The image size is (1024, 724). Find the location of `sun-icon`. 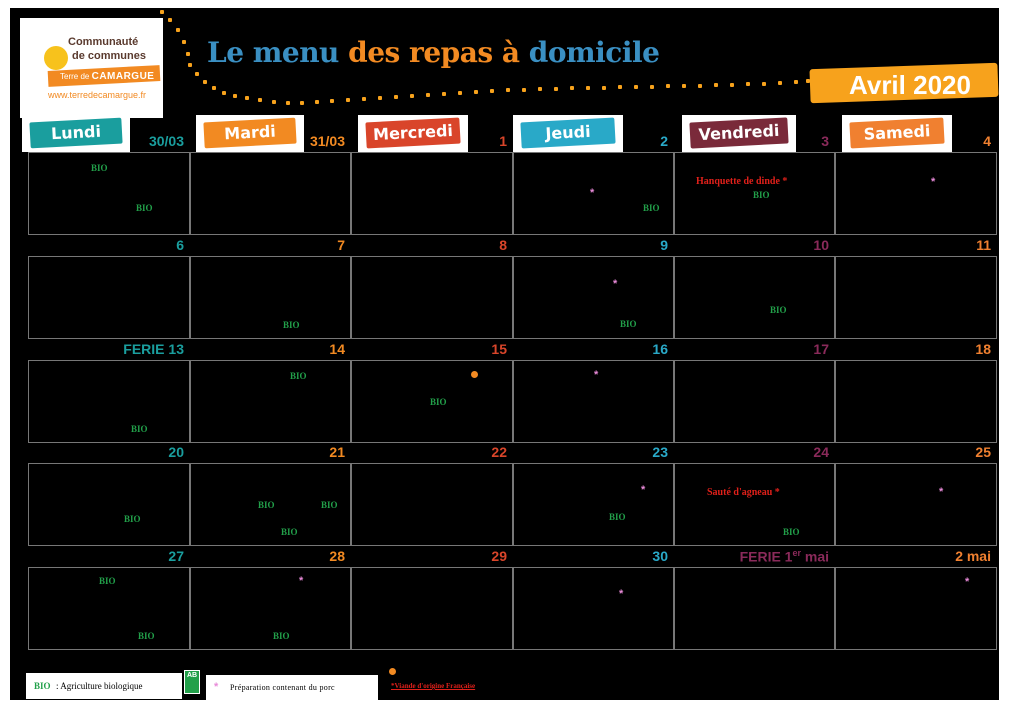

sun-icon is located at coordinates (56, 58).